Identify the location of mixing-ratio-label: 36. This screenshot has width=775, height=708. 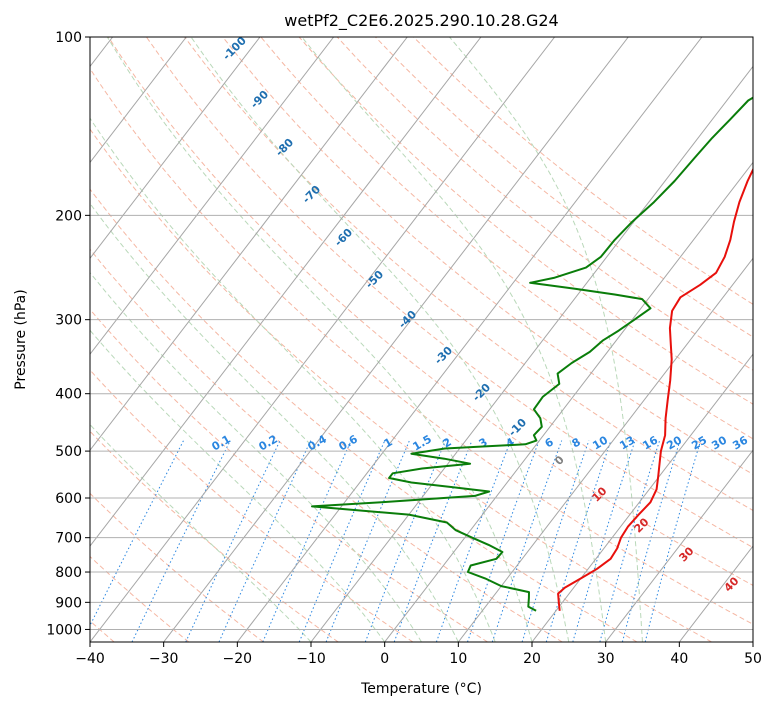
(740, 442).